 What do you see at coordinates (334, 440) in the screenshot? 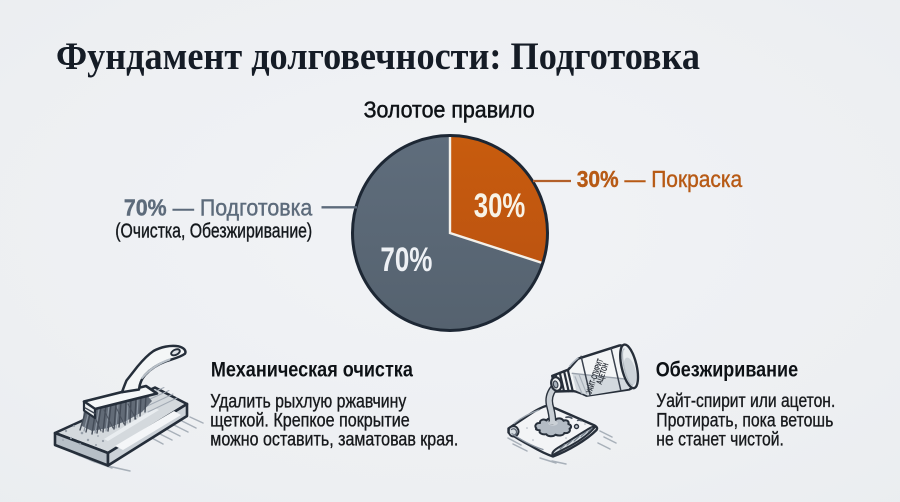
I see `svg-text:можно оставить, заматовав края: можно оставить, заматовав края.` at bounding box center [334, 440].